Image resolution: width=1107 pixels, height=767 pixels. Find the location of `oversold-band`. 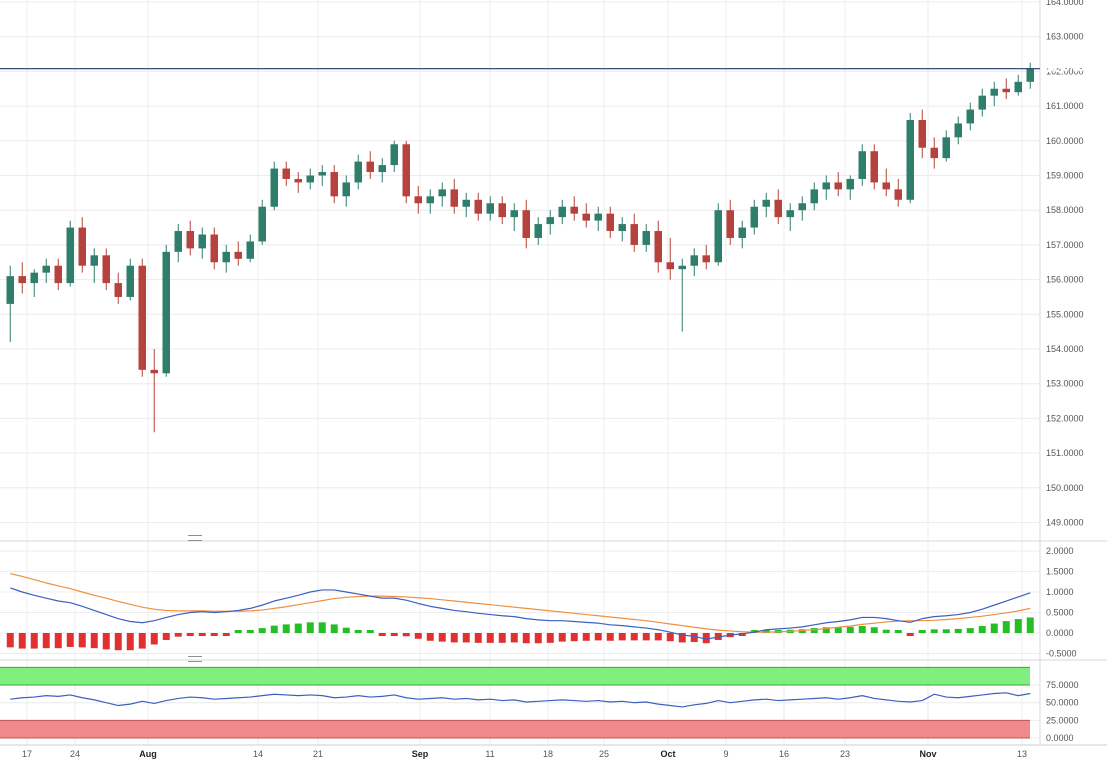

oversold-band is located at coordinates (515, 729).